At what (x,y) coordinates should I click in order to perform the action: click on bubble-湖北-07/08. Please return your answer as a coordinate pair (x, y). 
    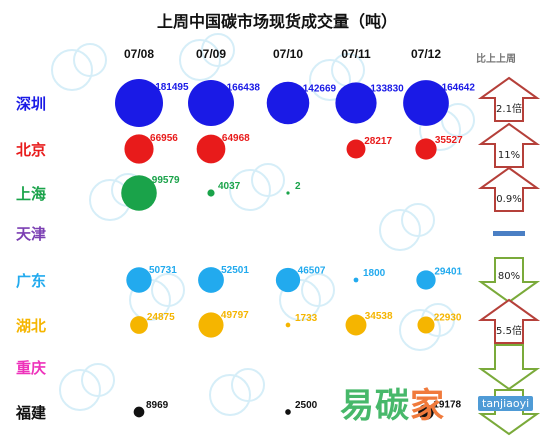
    Looking at the image, I should click on (139, 325).